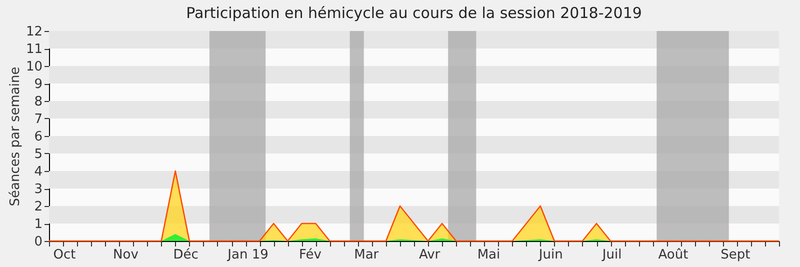 This screenshot has width=800, height=267. What do you see at coordinates (367, 255) in the screenshot?
I see `x-tick-label: Mar` at bounding box center [367, 255].